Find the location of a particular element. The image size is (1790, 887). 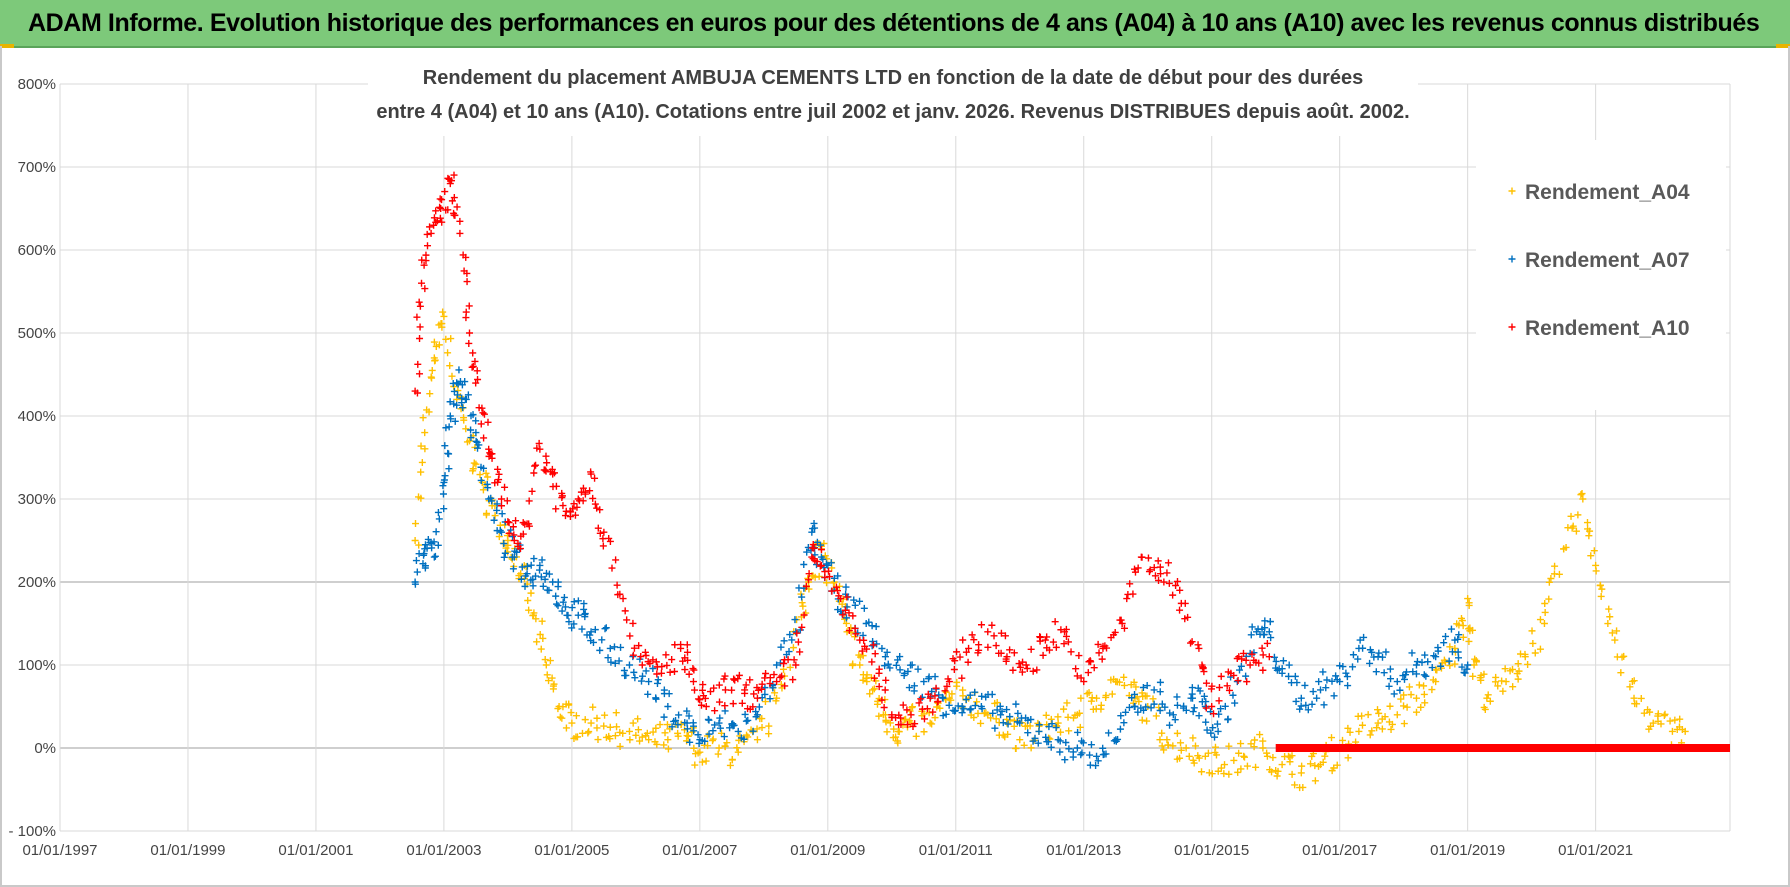

y-tick-label: - 100% is located at coordinates (32, 831).